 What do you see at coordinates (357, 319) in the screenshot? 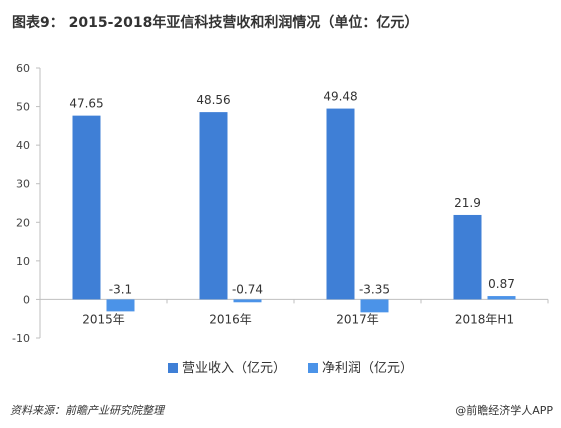
I see `x-tick-label: 2017年` at bounding box center [357, 319].